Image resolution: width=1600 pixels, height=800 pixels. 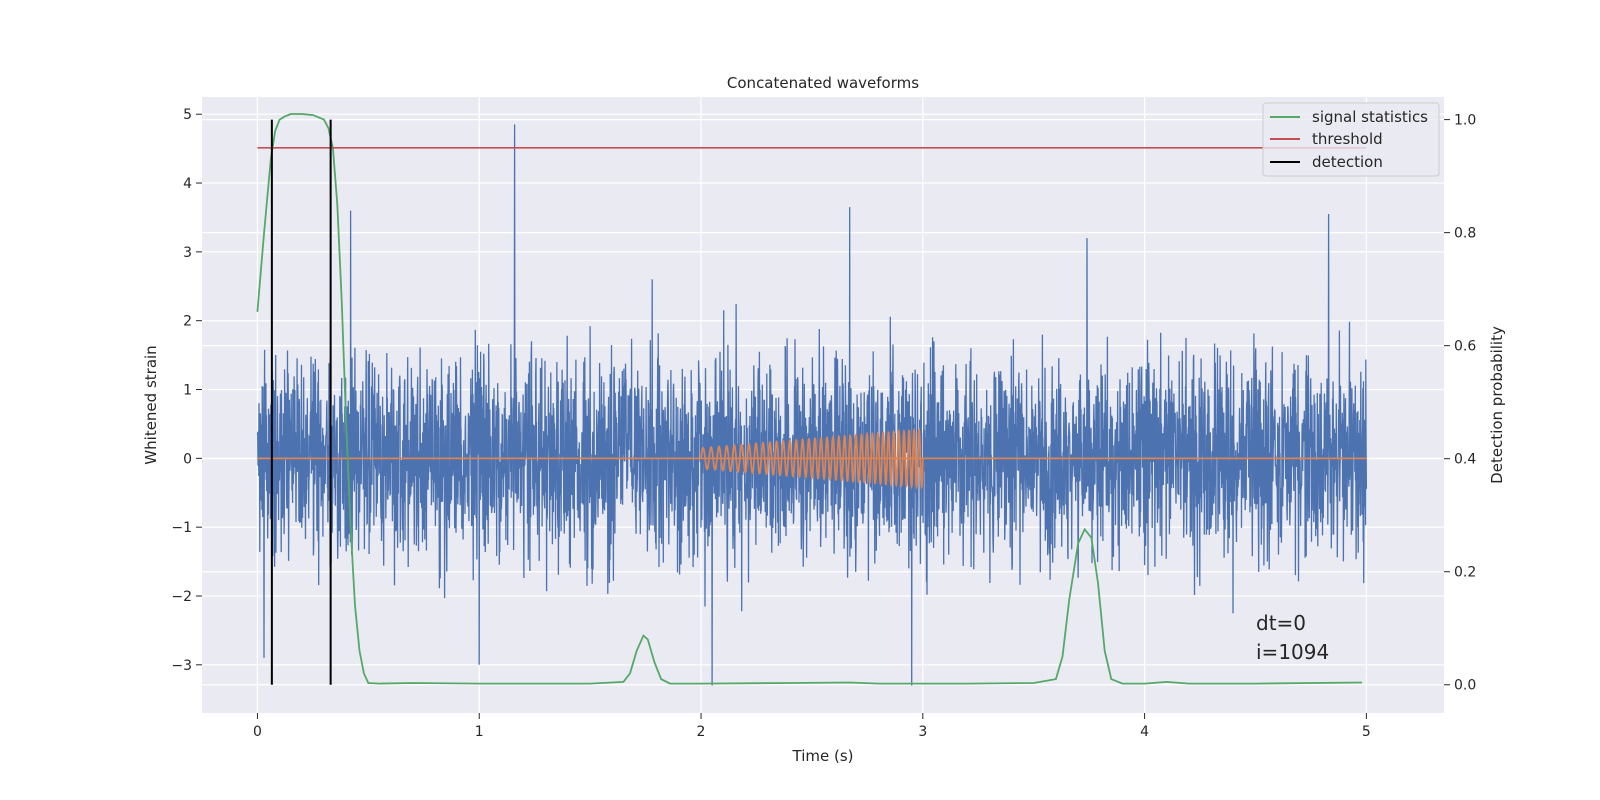 What do you see at coordinates (187, 253) in the screenshot?
I see `y-tick-label-left-6: 3` at bounding box center [187, 253].